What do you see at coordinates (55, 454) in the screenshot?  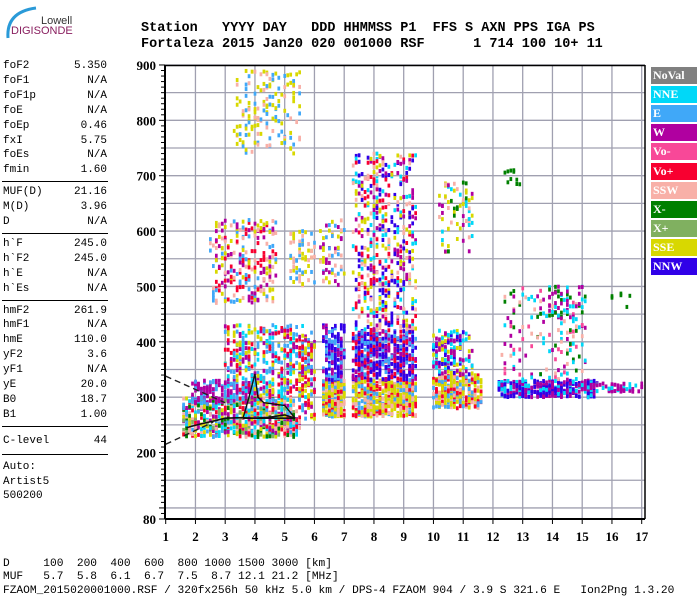 I see `separator` at bounding box center [55, 454].